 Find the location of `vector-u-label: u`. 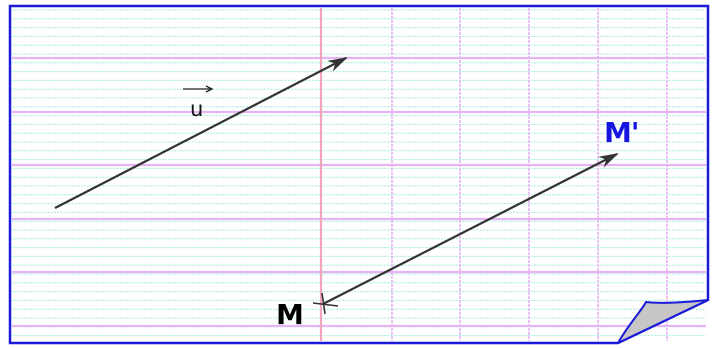

vector-u-label: u is located at coordinates (196, 109).